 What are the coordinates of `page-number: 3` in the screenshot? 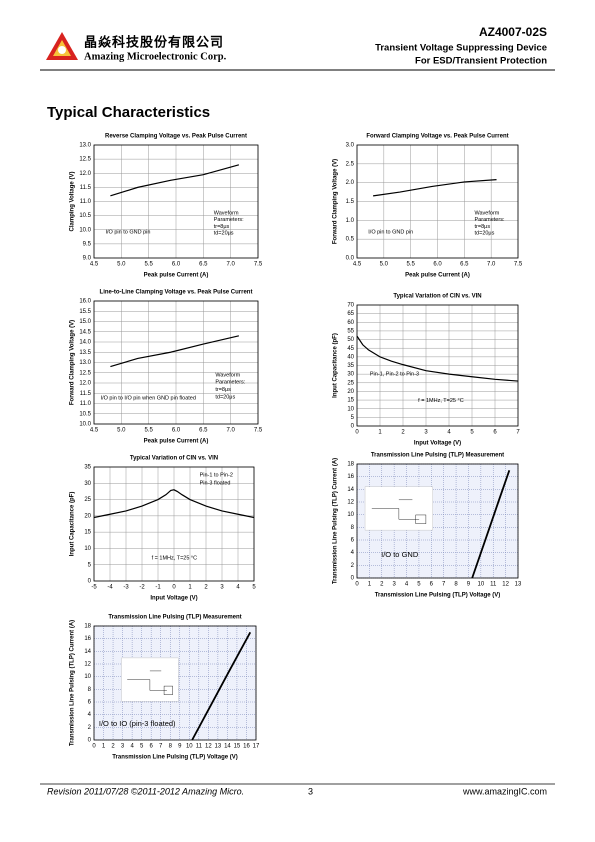 It's located at (310, 791).